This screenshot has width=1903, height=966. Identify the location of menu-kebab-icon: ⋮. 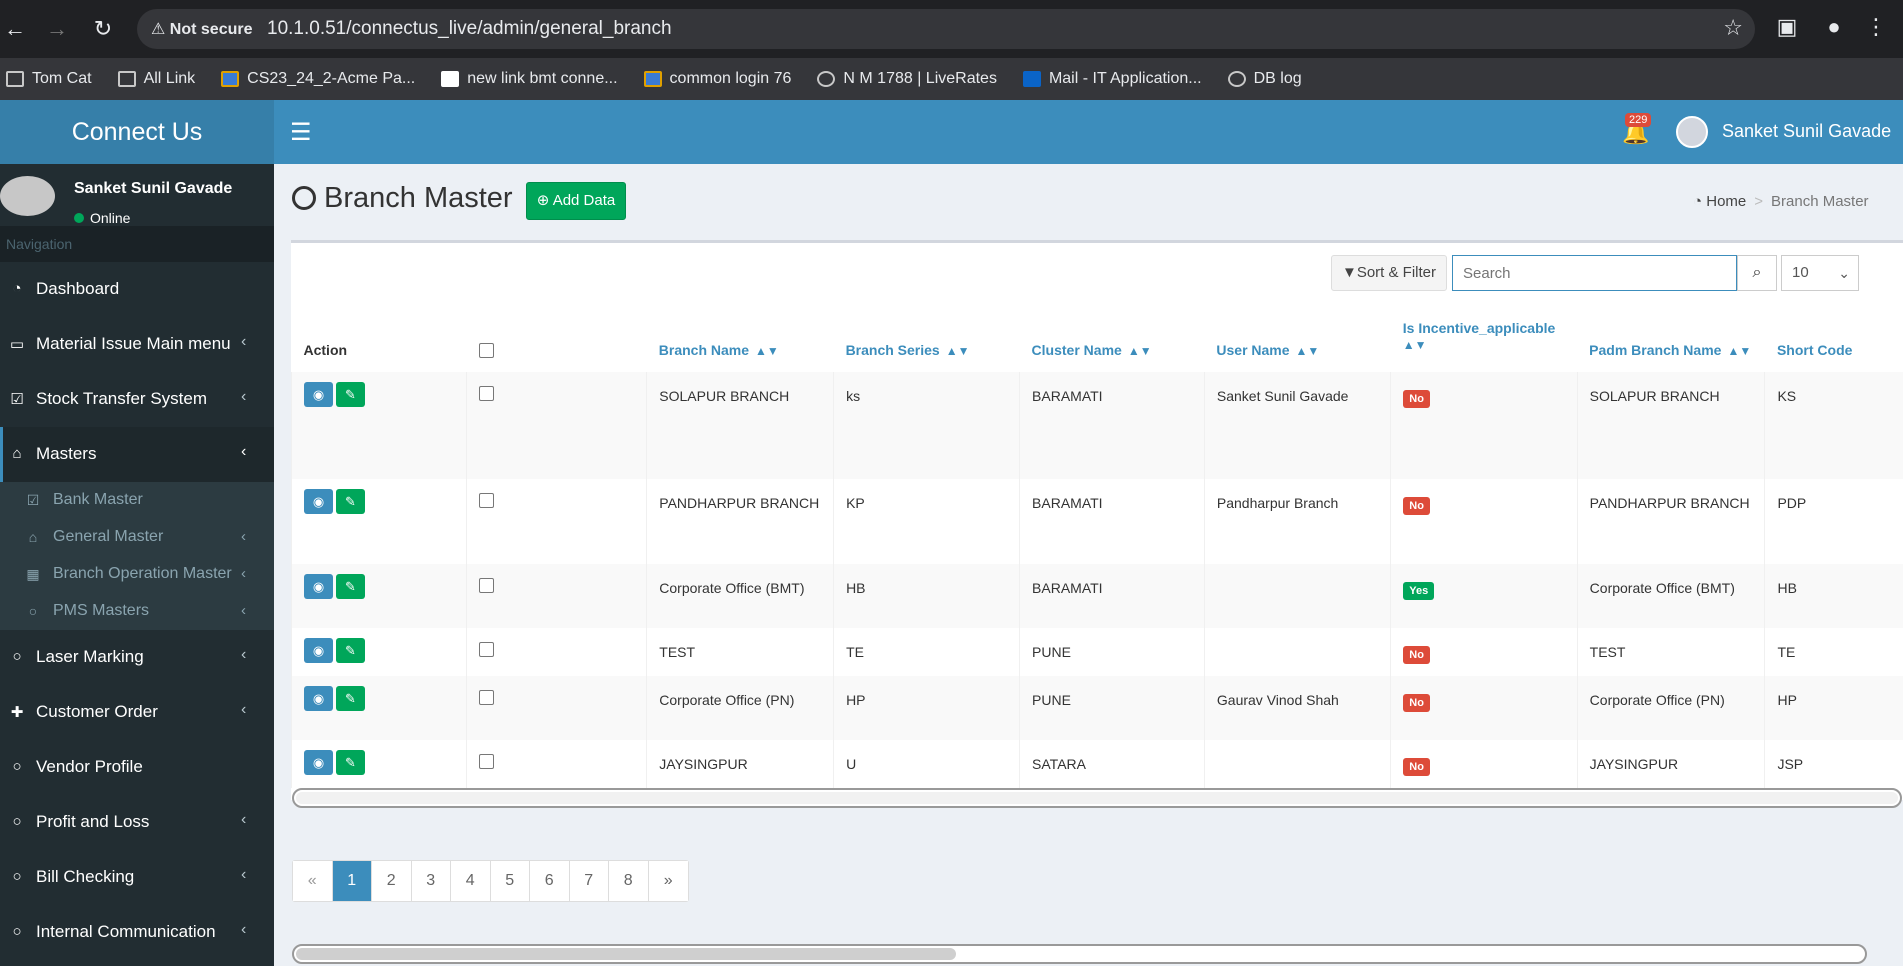
(1876, 26).